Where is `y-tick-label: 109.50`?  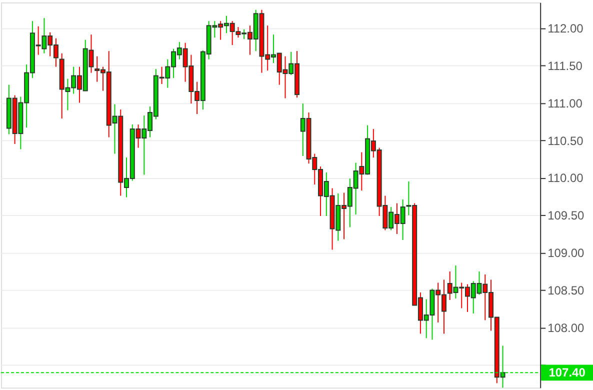 y-tick-label: 109.50 is located at coordinates (566, 215).